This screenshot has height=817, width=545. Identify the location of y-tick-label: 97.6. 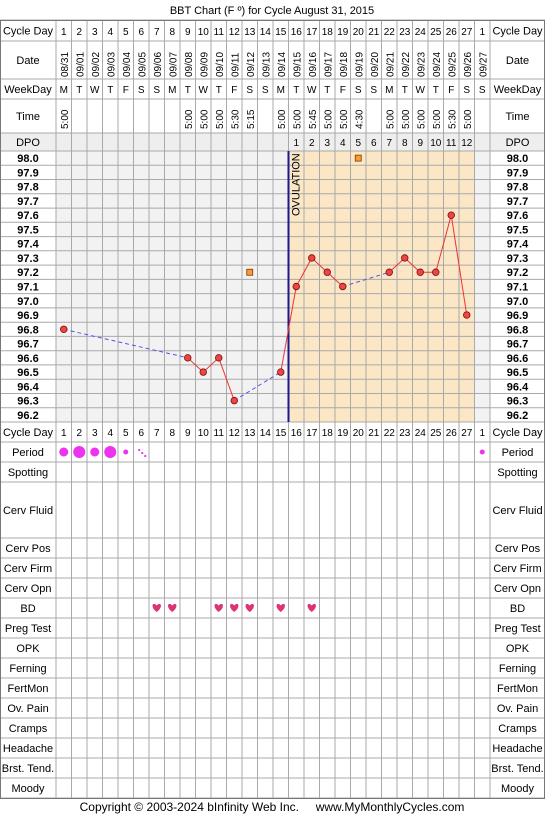
(27, 216).